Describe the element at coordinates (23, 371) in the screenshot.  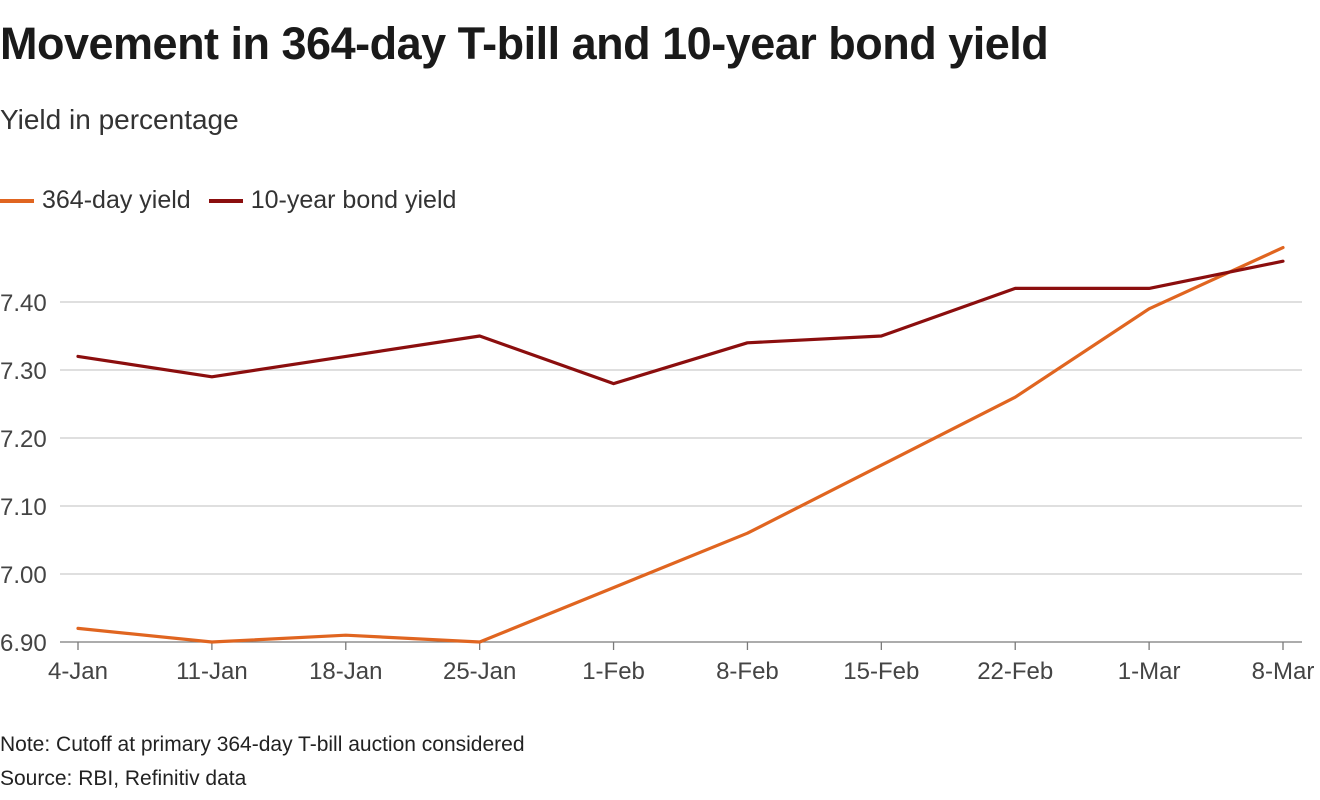
I see `y-tick-label: 7.30` at that location.